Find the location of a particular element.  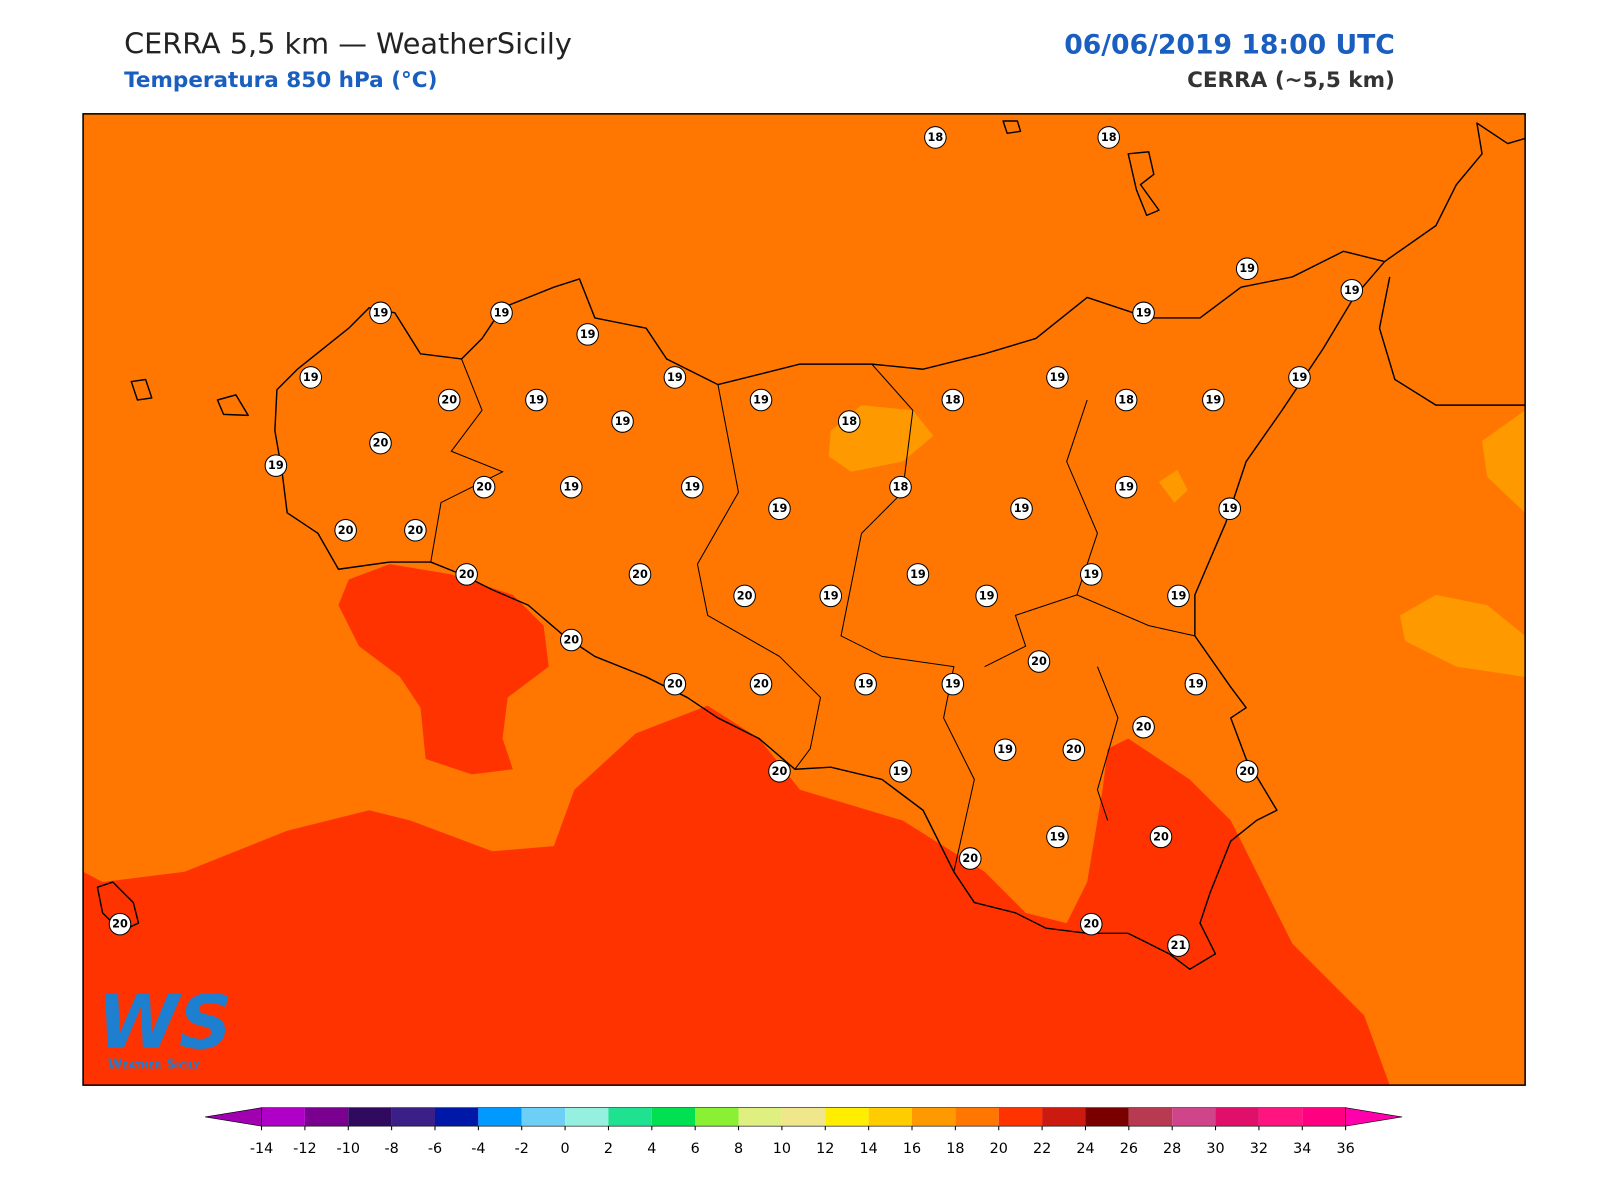

colorbar-under is located at coordinates (233, 1117).